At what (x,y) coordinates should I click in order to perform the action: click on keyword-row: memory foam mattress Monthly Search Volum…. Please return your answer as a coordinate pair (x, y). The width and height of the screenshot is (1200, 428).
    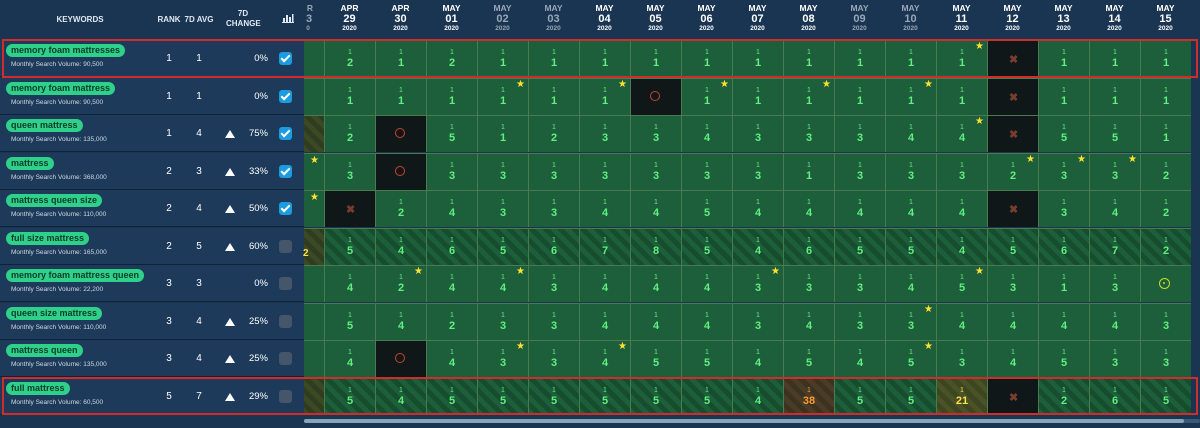
    Looking at the image, I should click on (152, 96).